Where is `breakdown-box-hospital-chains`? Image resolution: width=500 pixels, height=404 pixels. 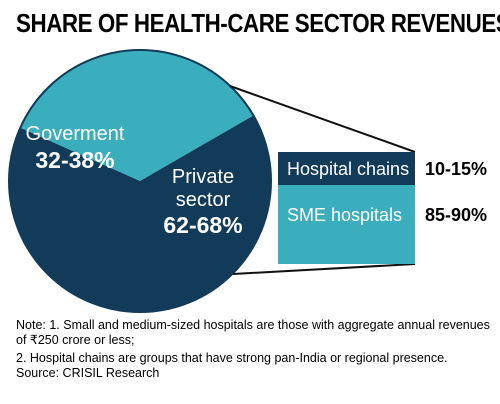 breakdown-box-hospital-chains is located at coordinates (346, 168).